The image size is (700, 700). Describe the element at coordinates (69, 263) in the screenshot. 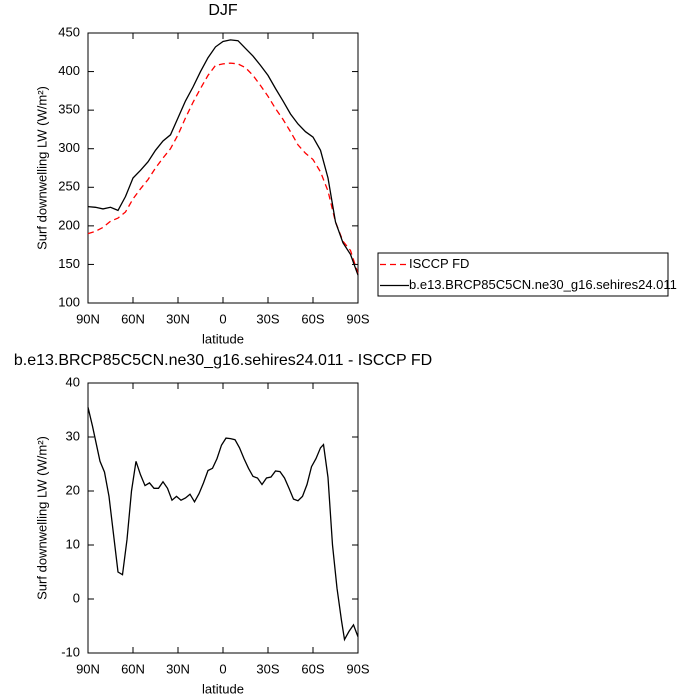

I see `y-tick-label: 150` at that location.